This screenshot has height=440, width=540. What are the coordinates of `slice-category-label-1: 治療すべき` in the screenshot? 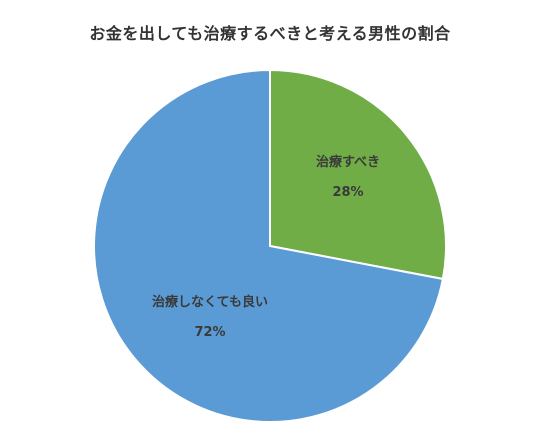 It's located at (348, 162).